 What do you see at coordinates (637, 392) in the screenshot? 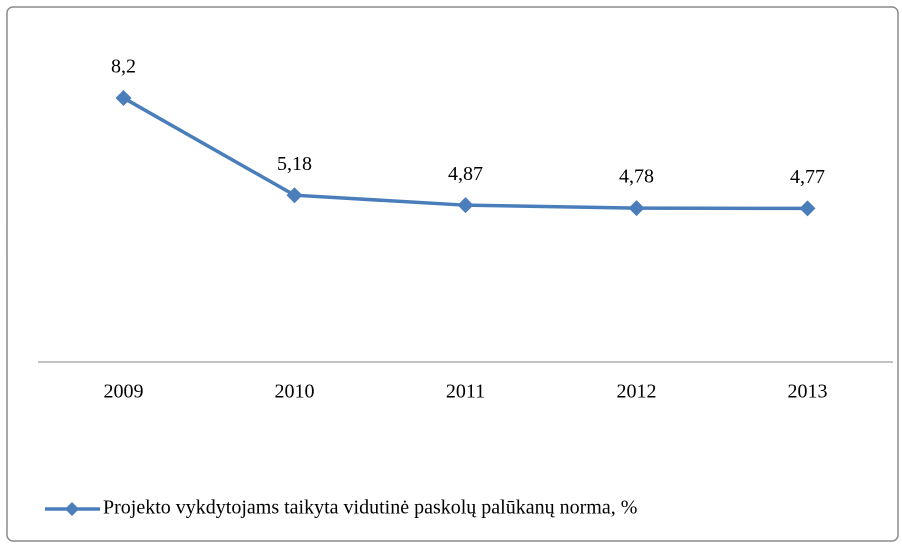
I see `x-tick-label: 2012` at bounding box center [637, 392].